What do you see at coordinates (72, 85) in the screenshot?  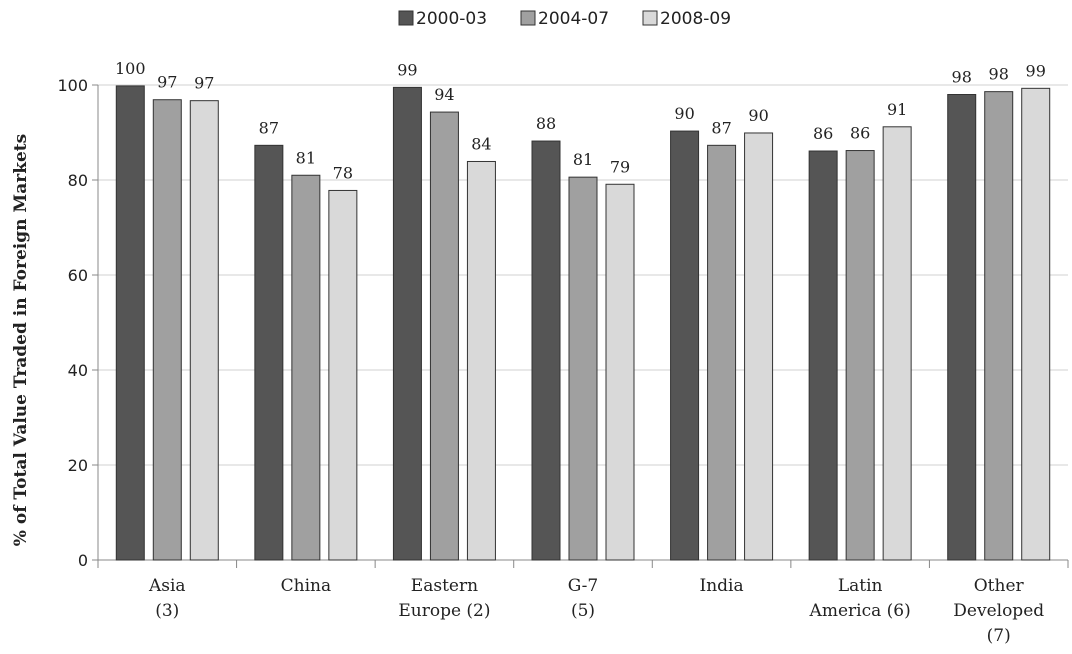 I see `y-tick-label: 100` at bounding box center [72, 85].